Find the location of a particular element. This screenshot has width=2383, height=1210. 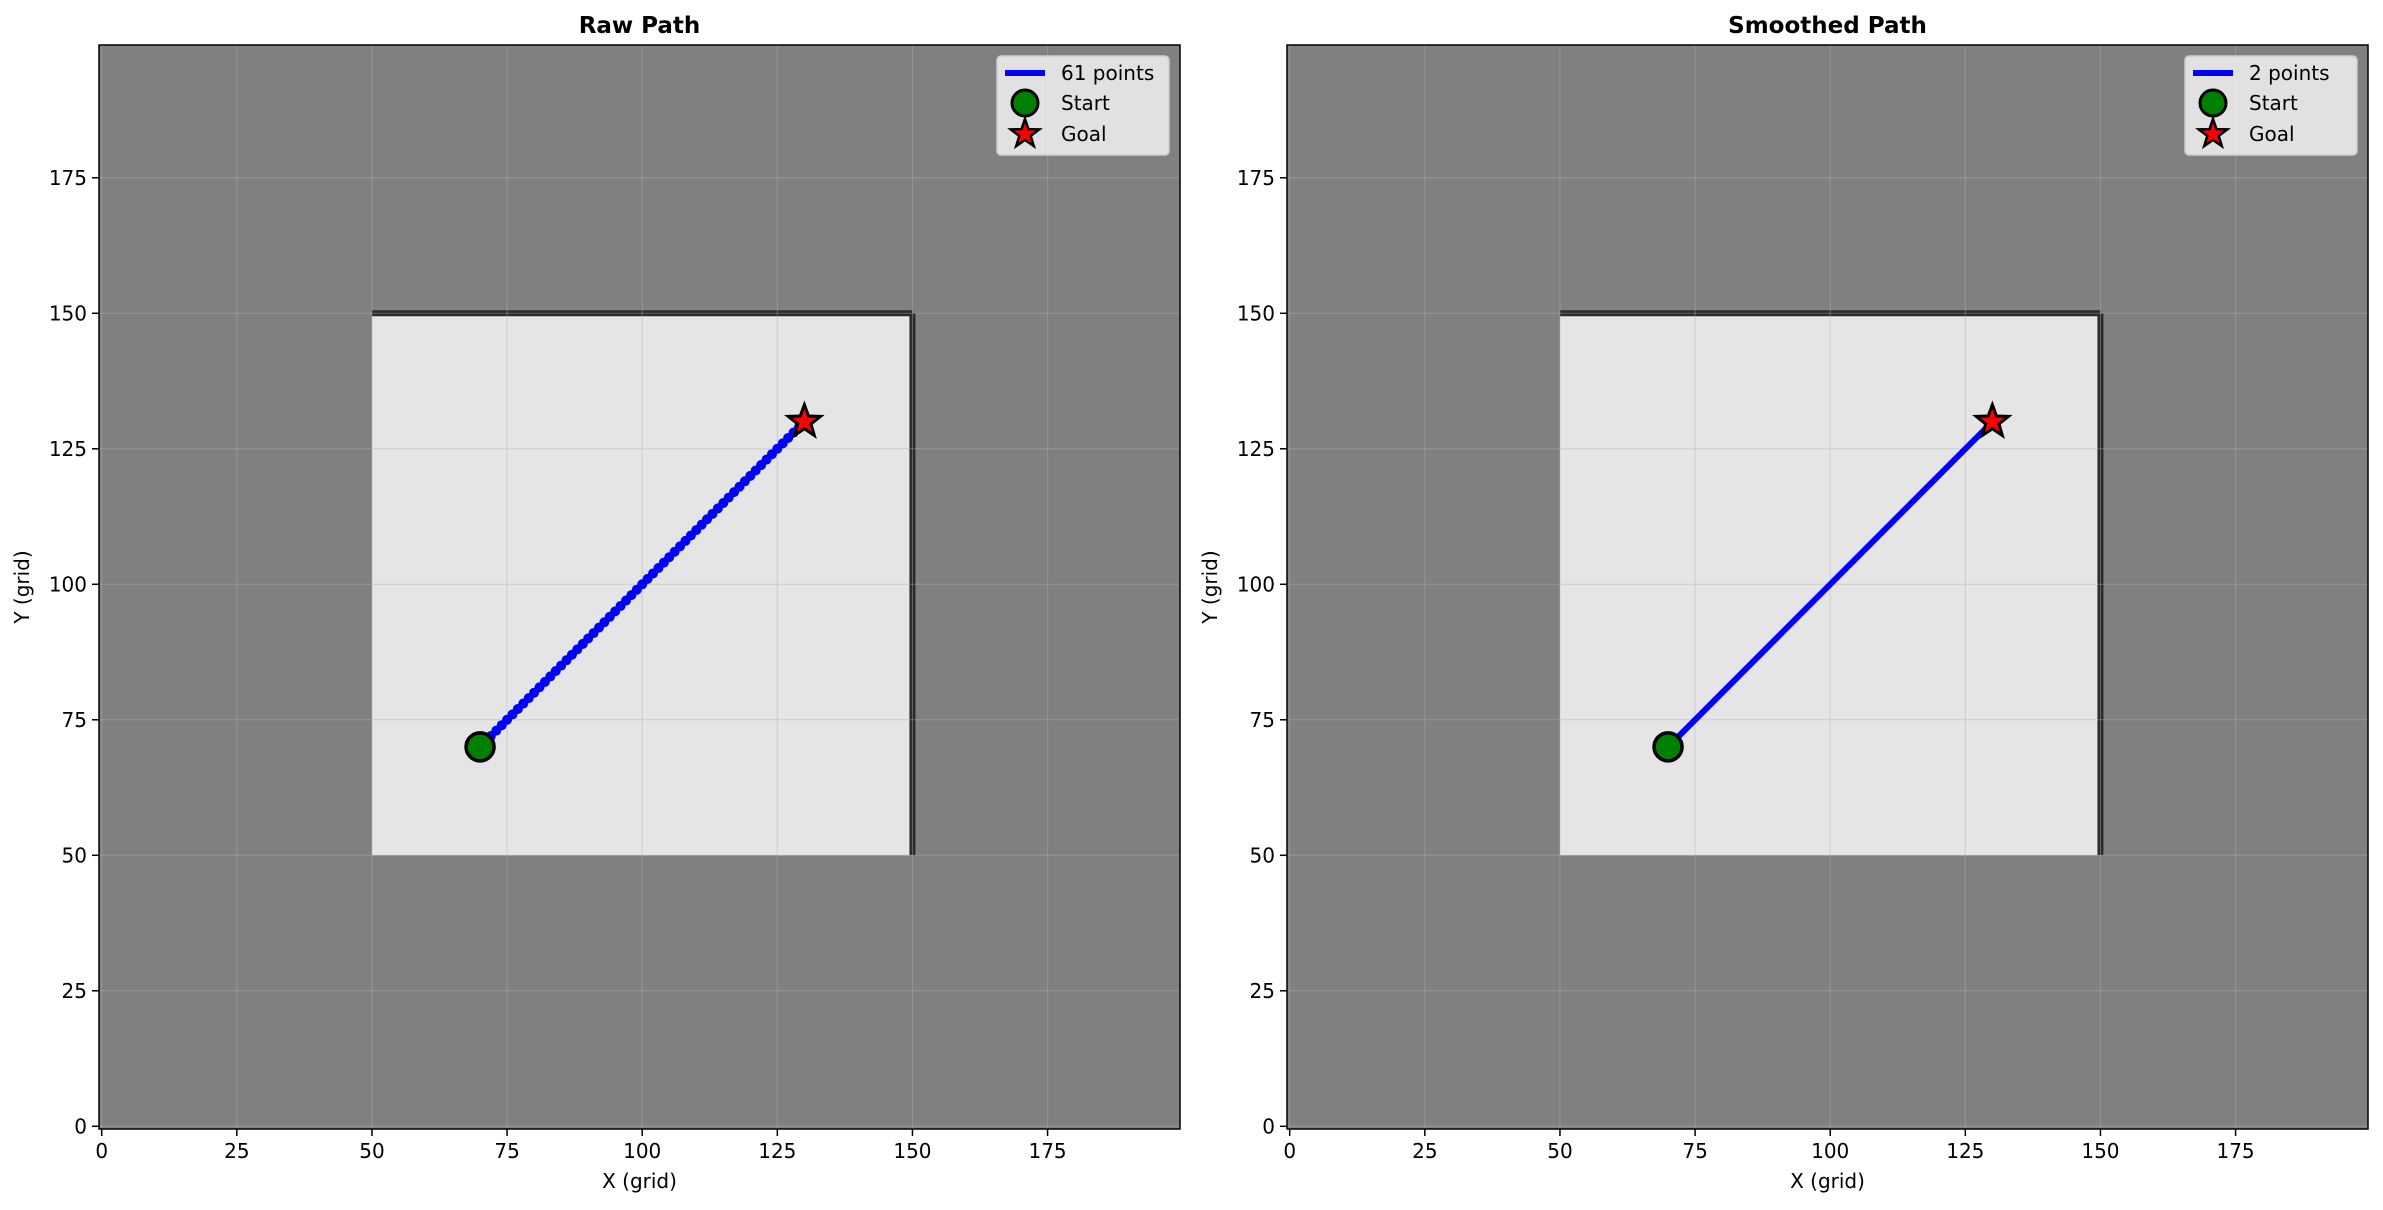

legend: 61 points Start Goal is located at coordinates (1083, 105).